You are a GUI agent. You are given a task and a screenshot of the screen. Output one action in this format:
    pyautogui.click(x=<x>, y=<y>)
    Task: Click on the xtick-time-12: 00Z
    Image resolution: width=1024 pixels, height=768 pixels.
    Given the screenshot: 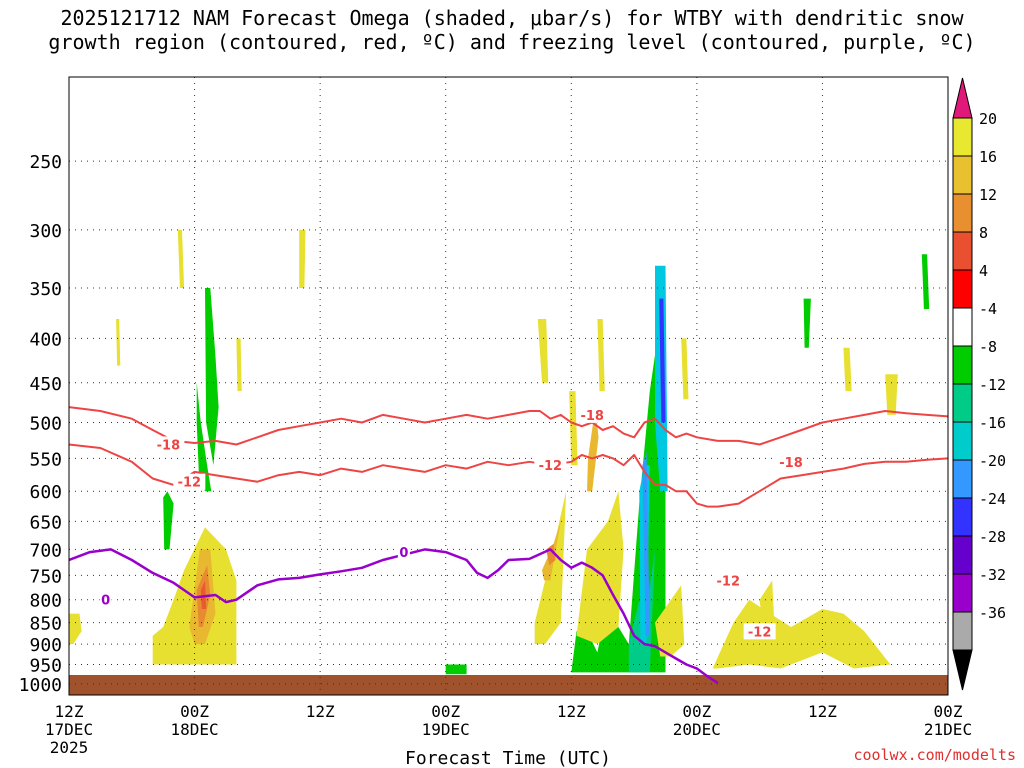 What is the action you would take?
    pyautogui.click(x=194, y=711)
    